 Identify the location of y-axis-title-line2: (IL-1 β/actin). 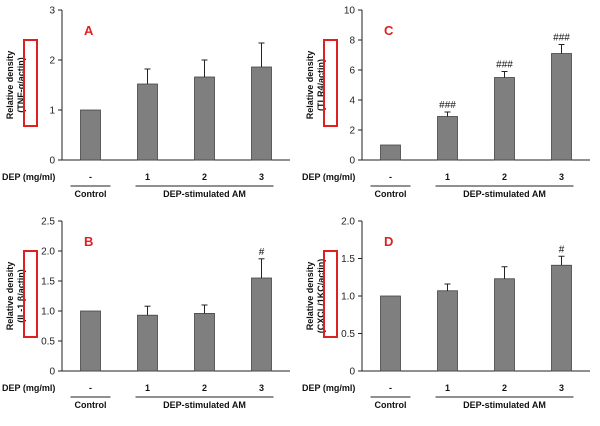
(21, 296).